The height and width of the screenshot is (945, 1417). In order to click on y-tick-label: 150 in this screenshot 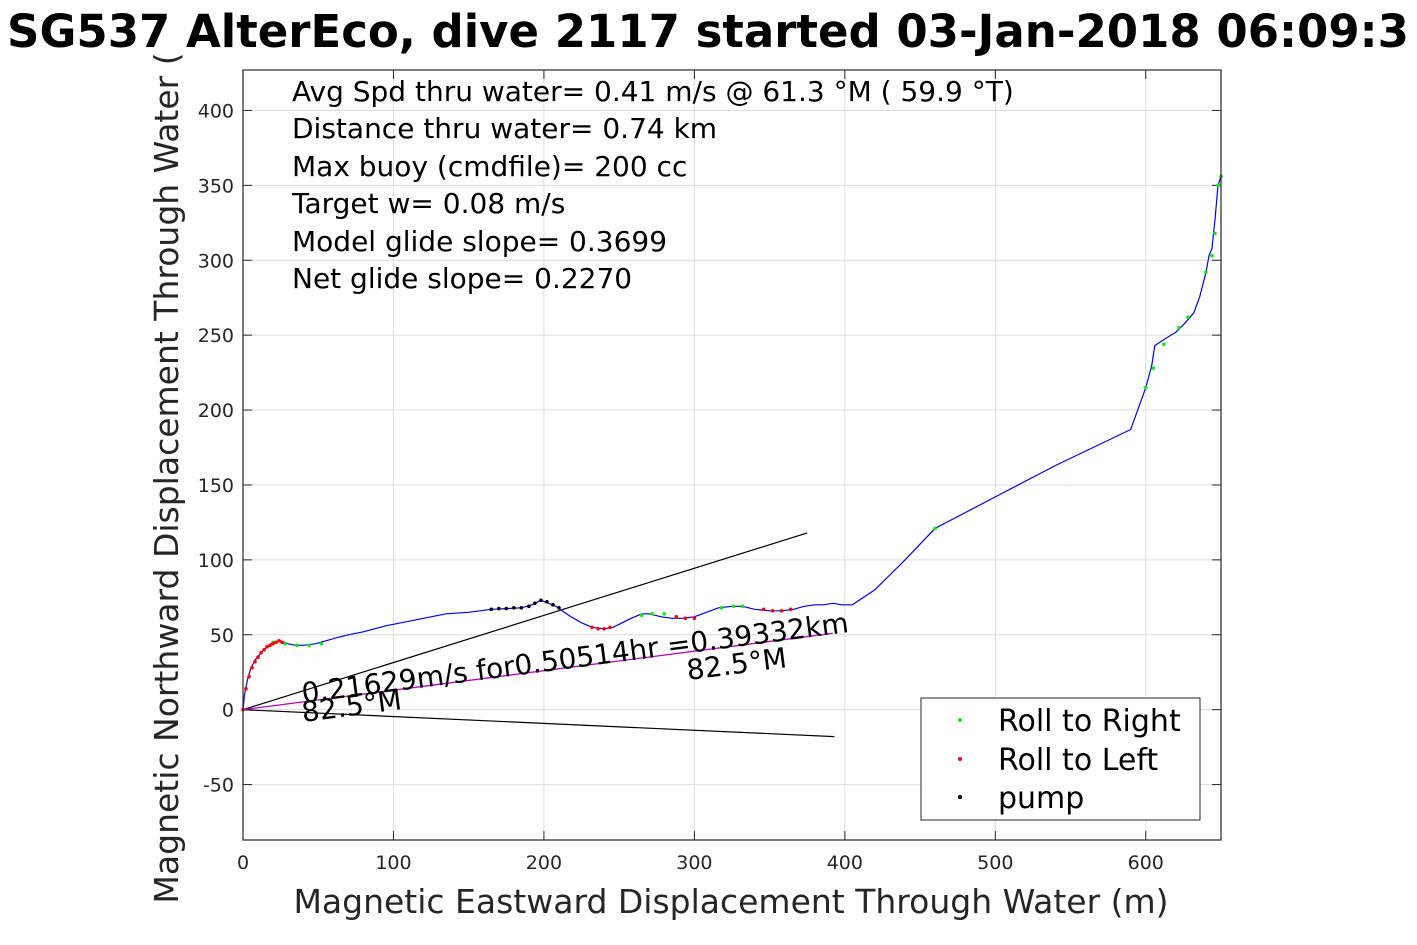, I will do `click(216, 486)`.